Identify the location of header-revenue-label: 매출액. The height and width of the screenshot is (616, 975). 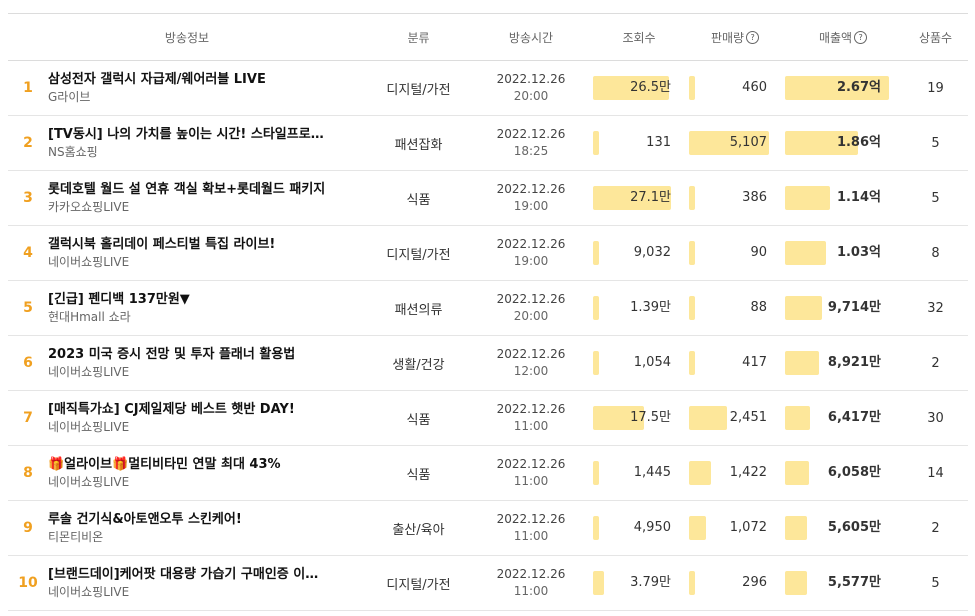
(835, 37).